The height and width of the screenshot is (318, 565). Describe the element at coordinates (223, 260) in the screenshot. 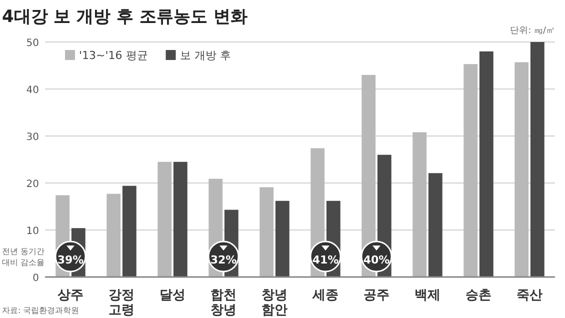

I see `annotation: 32%` at that location.